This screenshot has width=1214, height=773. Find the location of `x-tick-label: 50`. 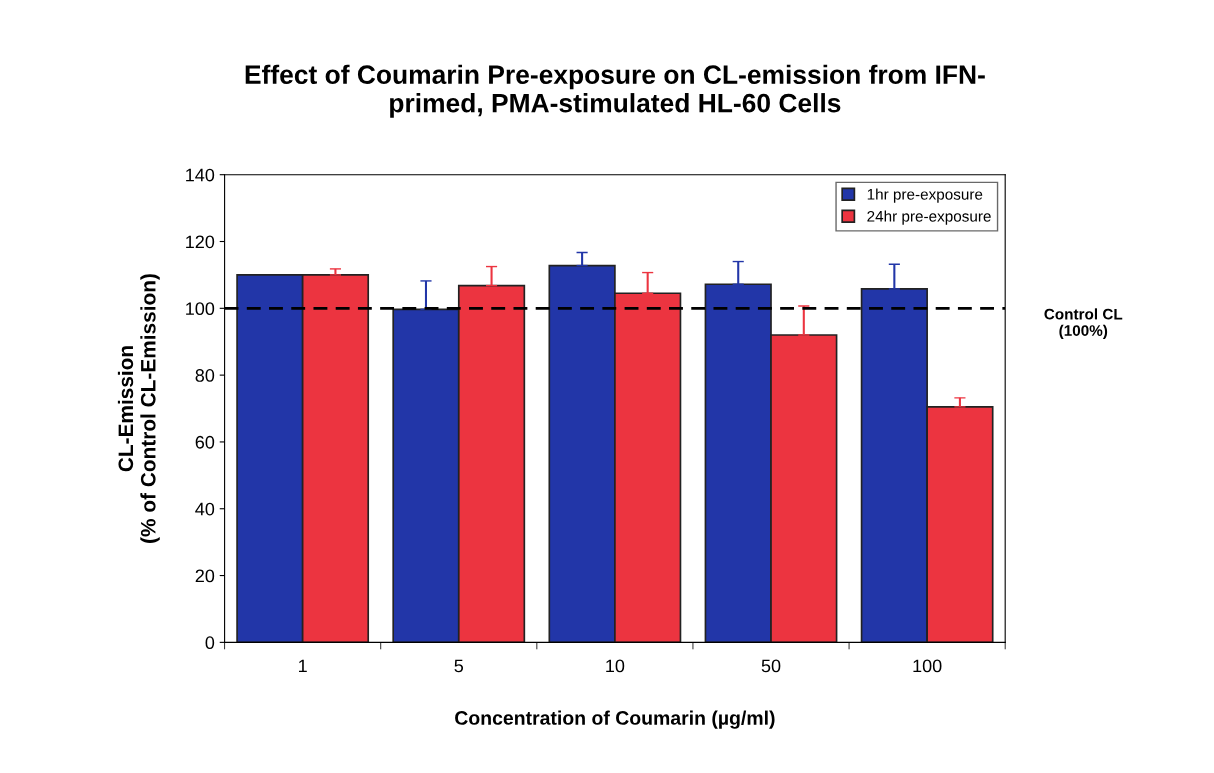

x-tick-label: 50 is located at coordinates (771, 666).